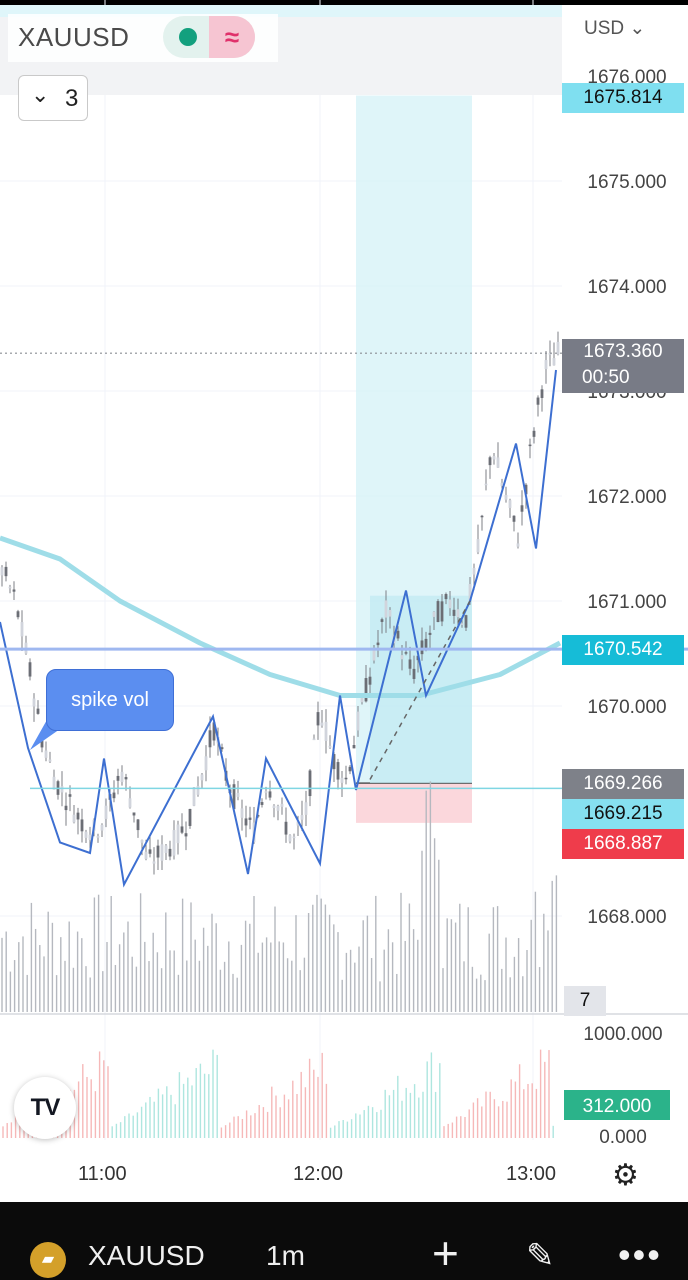 Image resolution: width=688 pixels, height=1280 pixels. What do you see at coordinates (531, 1174) in the screenshot?
I see `time-tick: 13:00` at bounding box center [531, 1174].